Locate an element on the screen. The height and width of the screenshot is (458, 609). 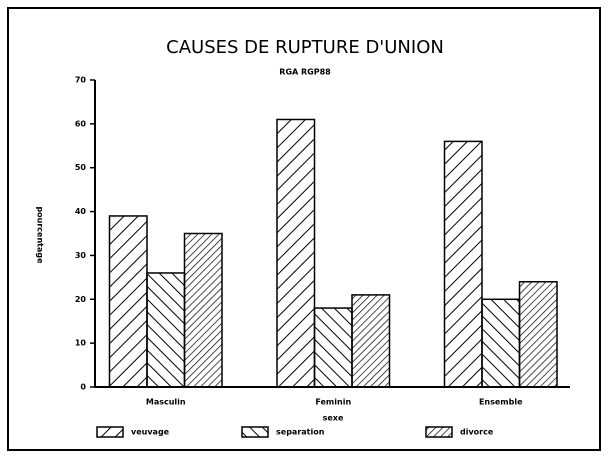
y-tick-label: 10 is located at coordinates (81, 343).